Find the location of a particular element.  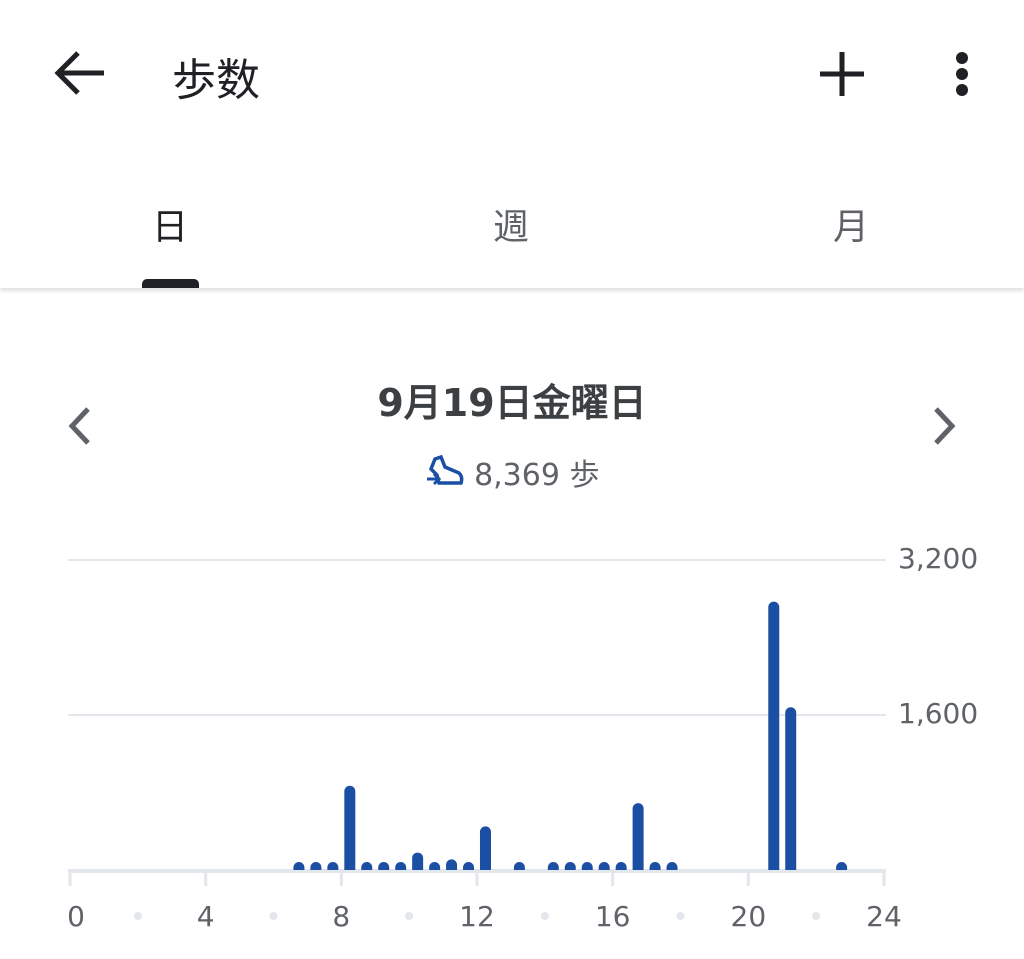

x-tick-label: 4 is located at coordinates (205, 916).